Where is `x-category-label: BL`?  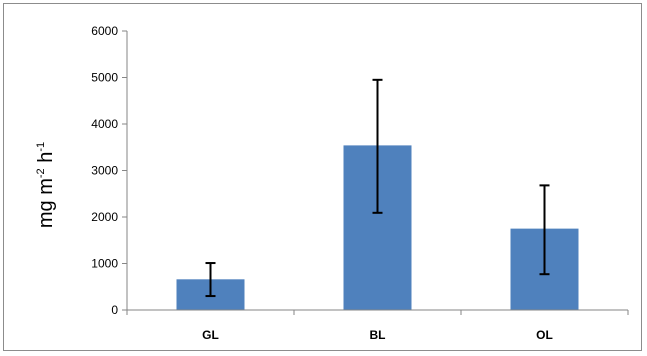 x-category-label: BL is located at coordinates (378, 335).